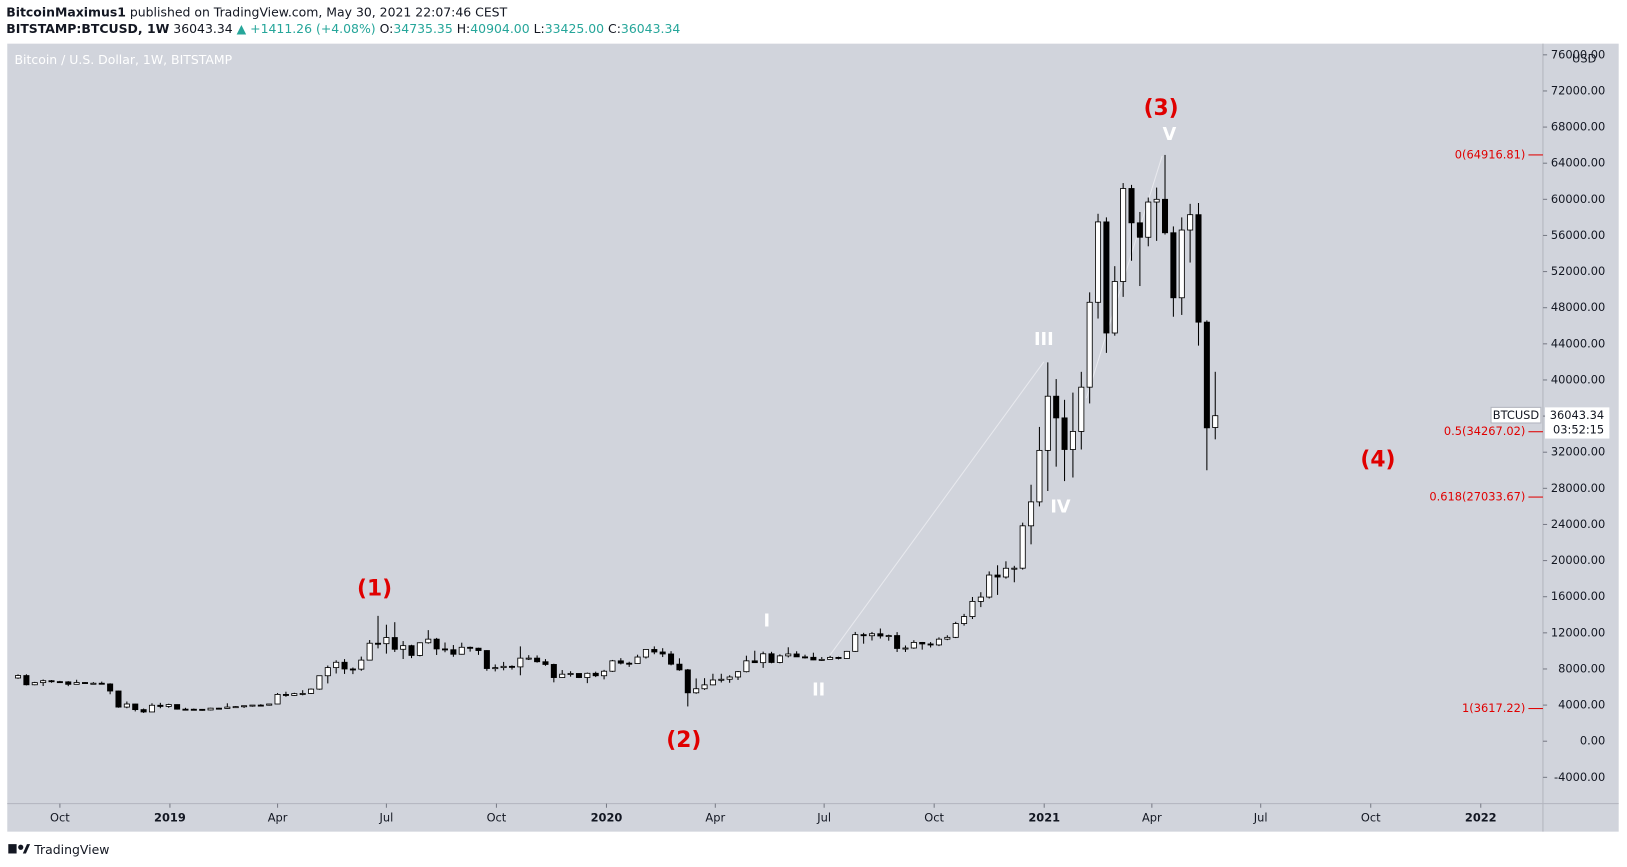 The image size is (1627, 867). What do you see at coordinates (1060, 507) in the screenshot?
I see `wave-label: IV` at bounding box center [1060, 507].